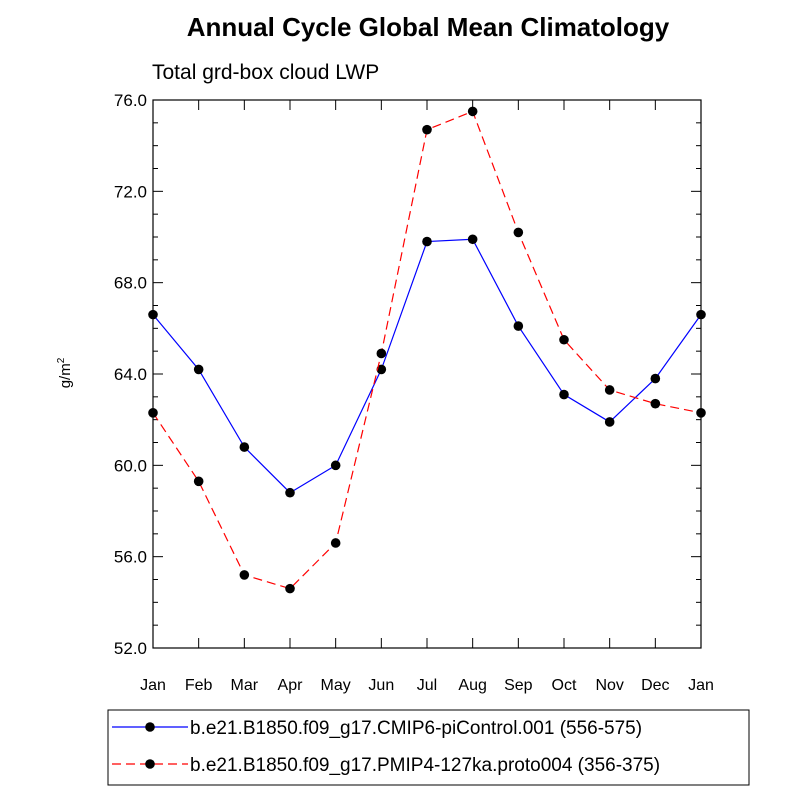  I want to click on x-tick-label: May, so click(336, 685).